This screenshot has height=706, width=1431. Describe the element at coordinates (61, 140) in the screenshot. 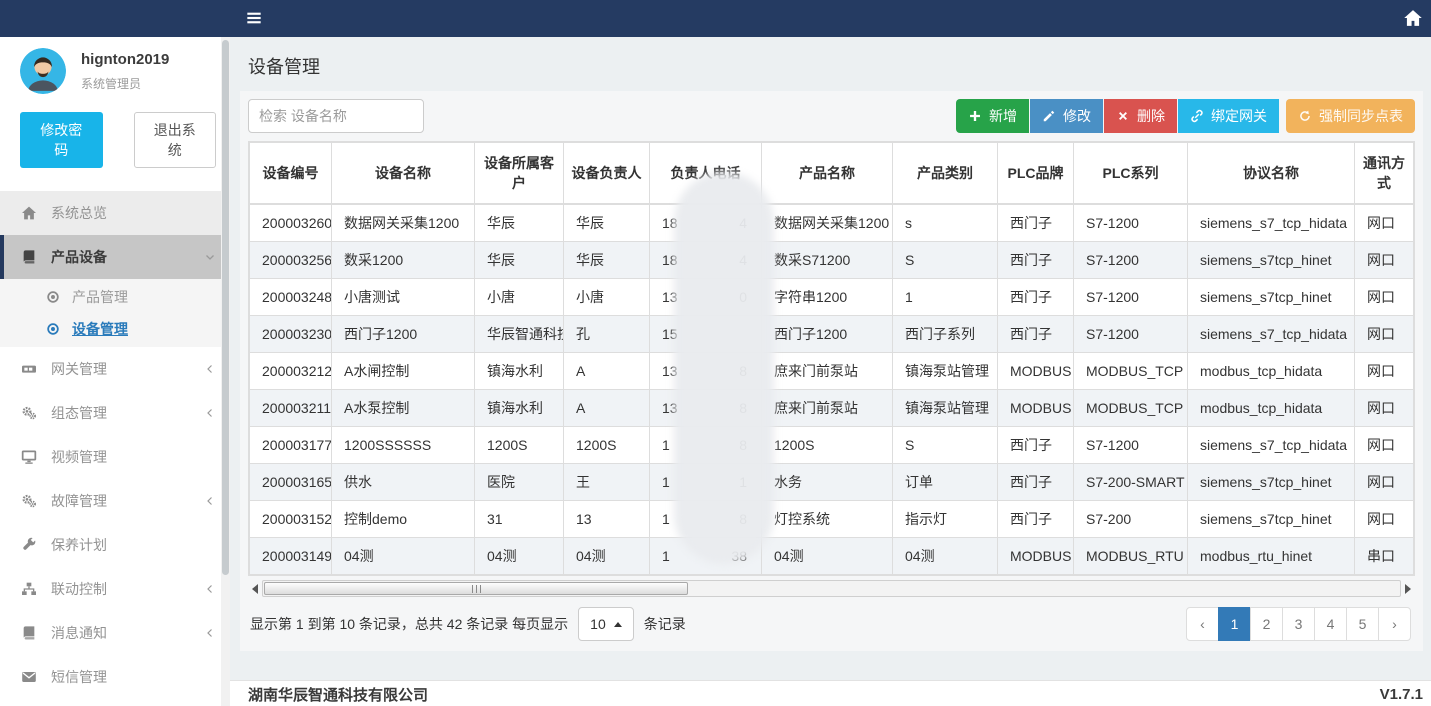

I see `change-password-button: 修改密码` at that location.